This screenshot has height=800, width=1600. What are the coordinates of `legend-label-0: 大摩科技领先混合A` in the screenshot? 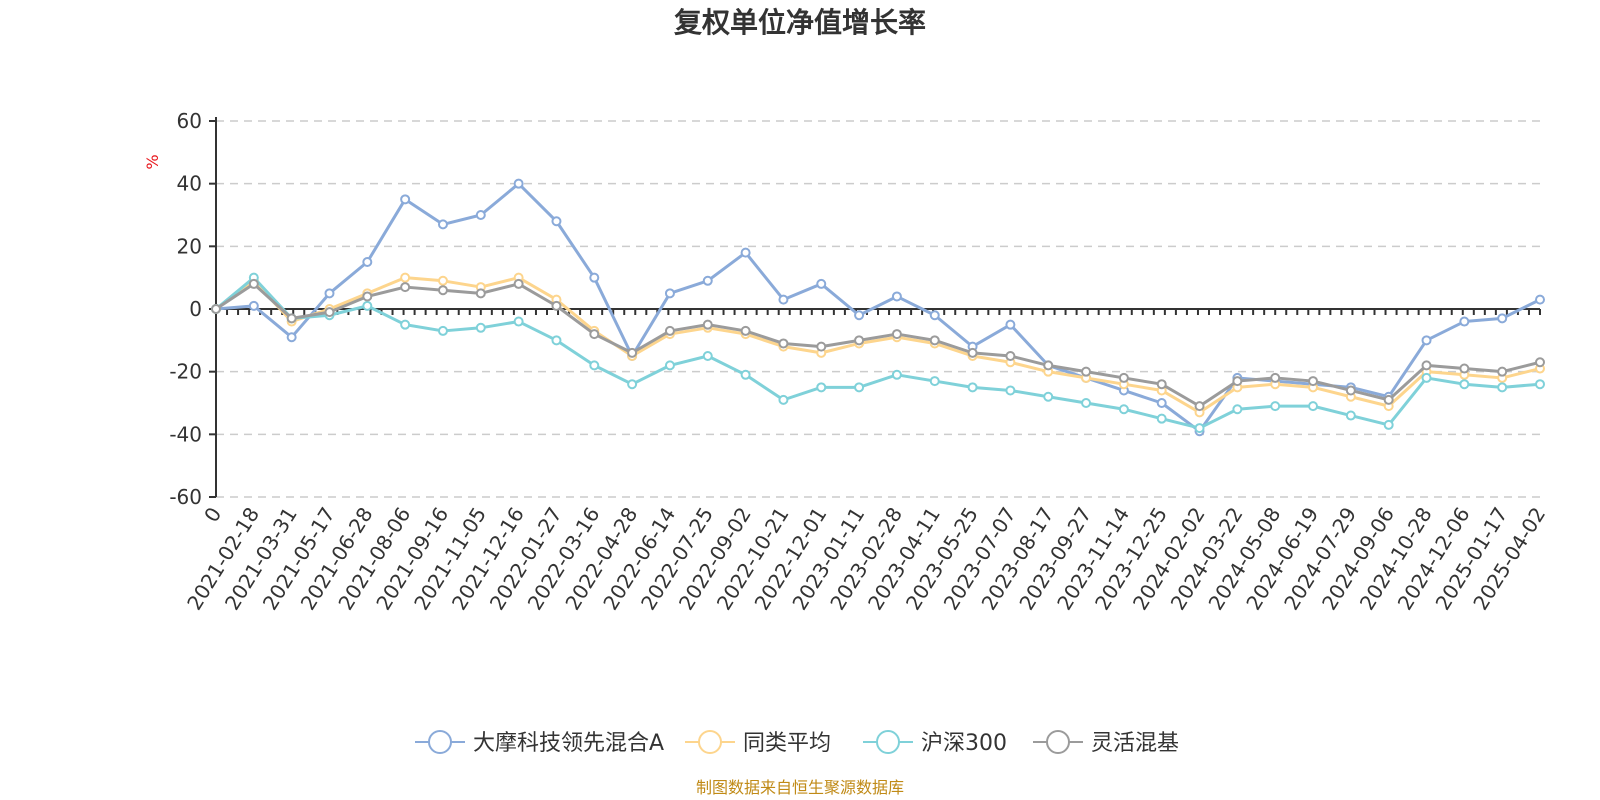 It's located at (568, 743).